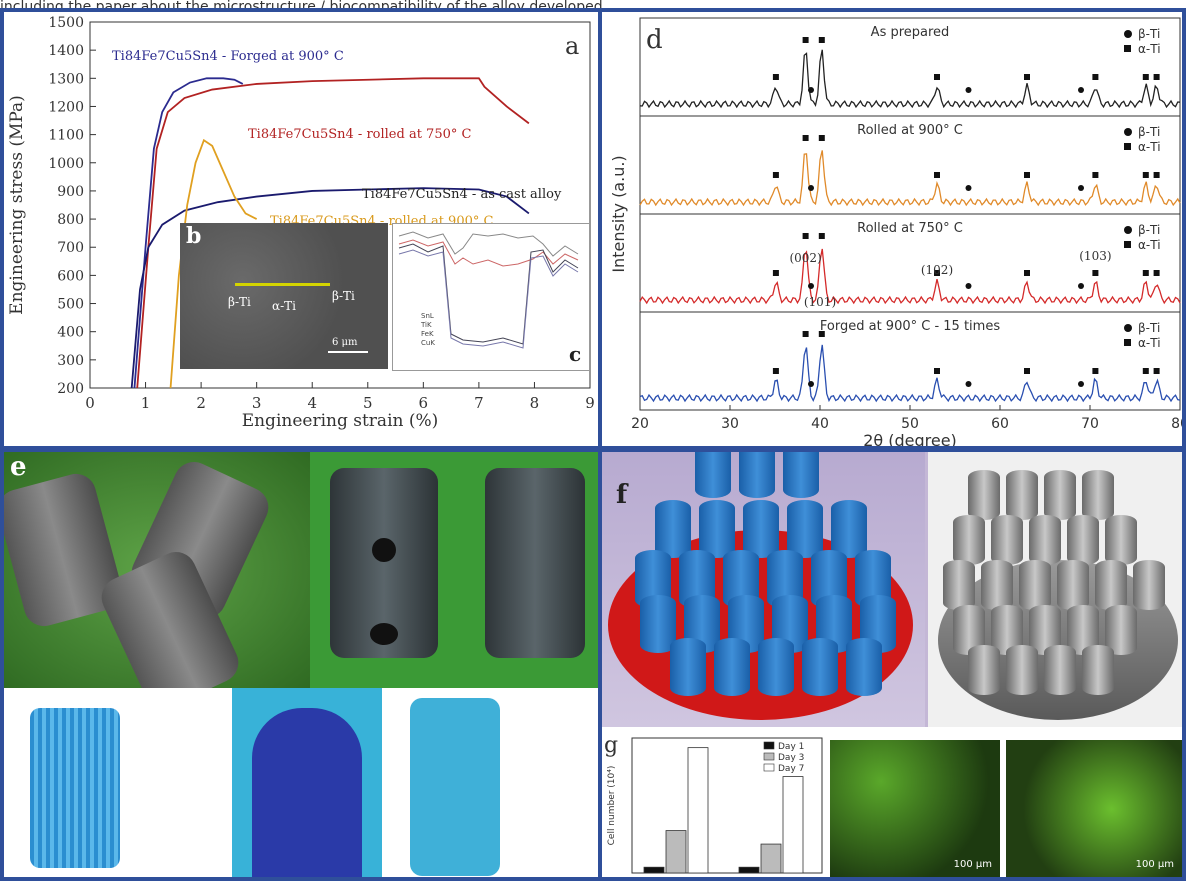 This screenshot has width=1186, height=881. I want to click on x-tick-label-a: 4, so click(312, 403).